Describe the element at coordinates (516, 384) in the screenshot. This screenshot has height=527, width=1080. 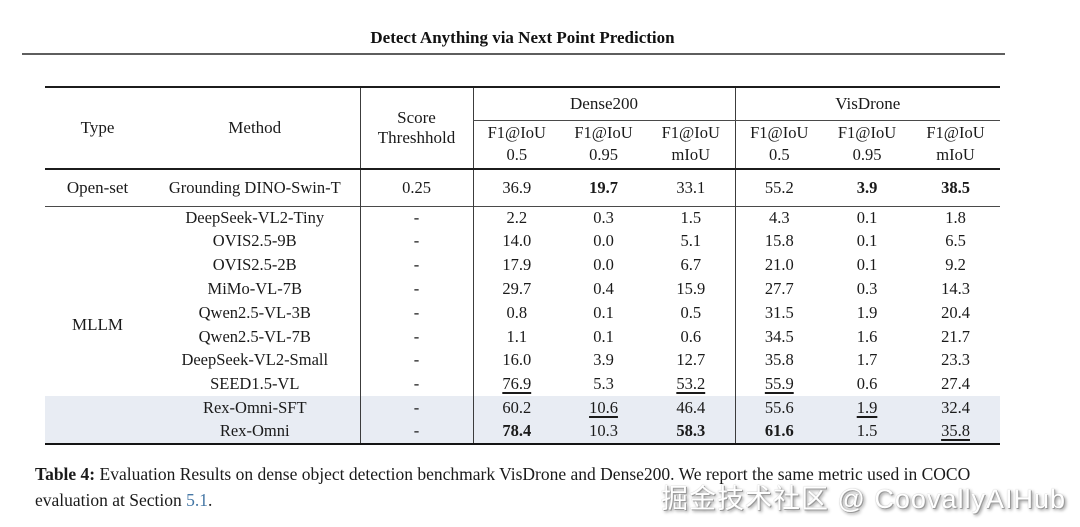
I see `metric-value-cell: 76.9` at that location.